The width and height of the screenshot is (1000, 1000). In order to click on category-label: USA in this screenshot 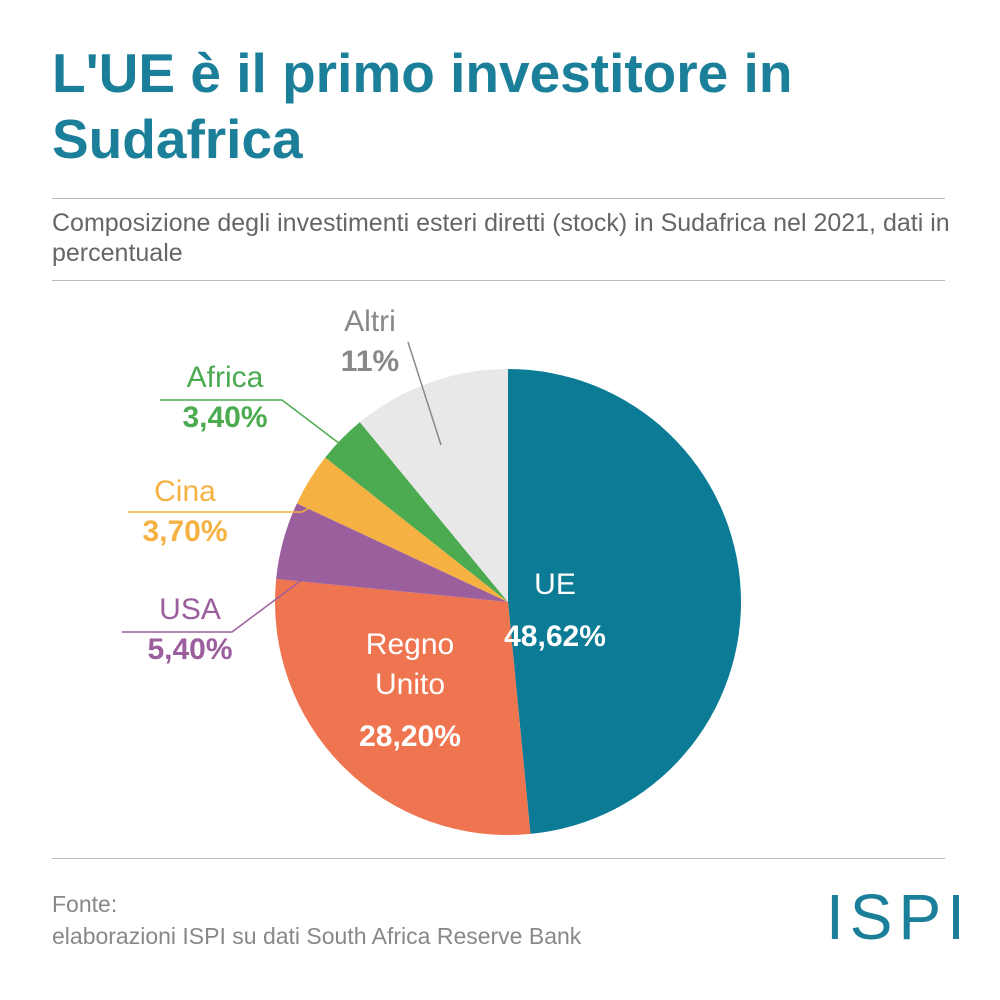, I will do `click(190, 609)`.